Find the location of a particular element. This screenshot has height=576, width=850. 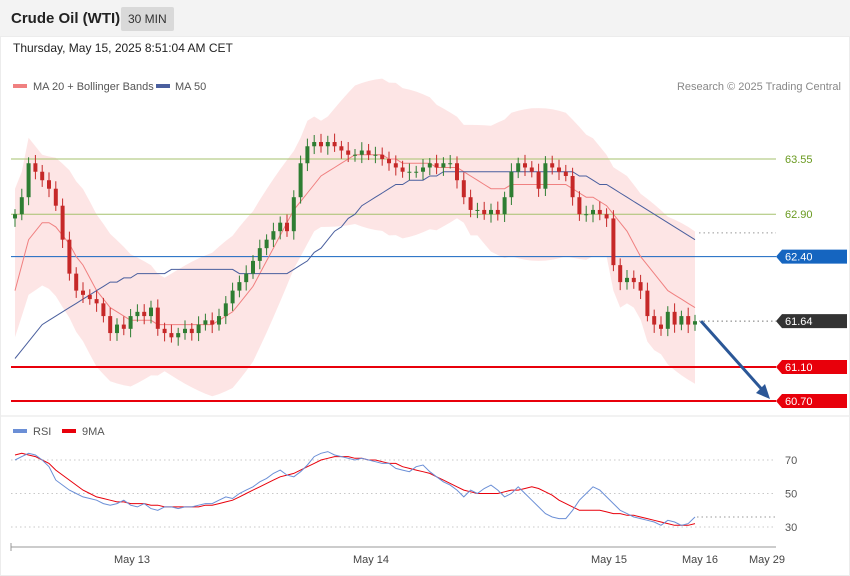

rsi-tick-30: 30 is located at coordinates (791, 528).